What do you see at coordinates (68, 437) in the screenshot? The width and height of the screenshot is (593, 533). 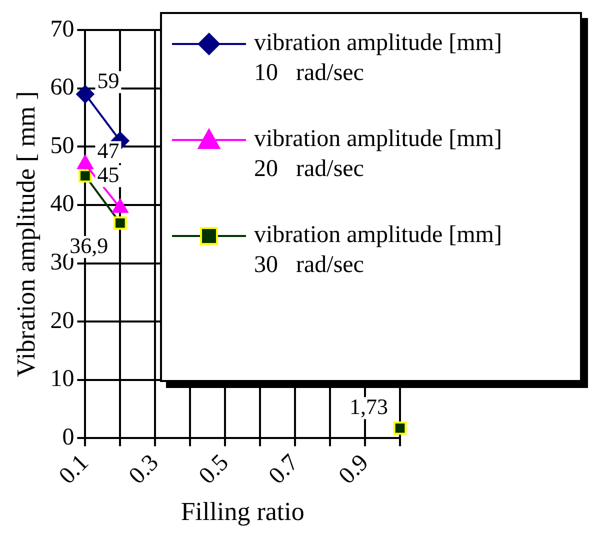 I see `y-tick-label: 0` at bounding box center [68, 437].